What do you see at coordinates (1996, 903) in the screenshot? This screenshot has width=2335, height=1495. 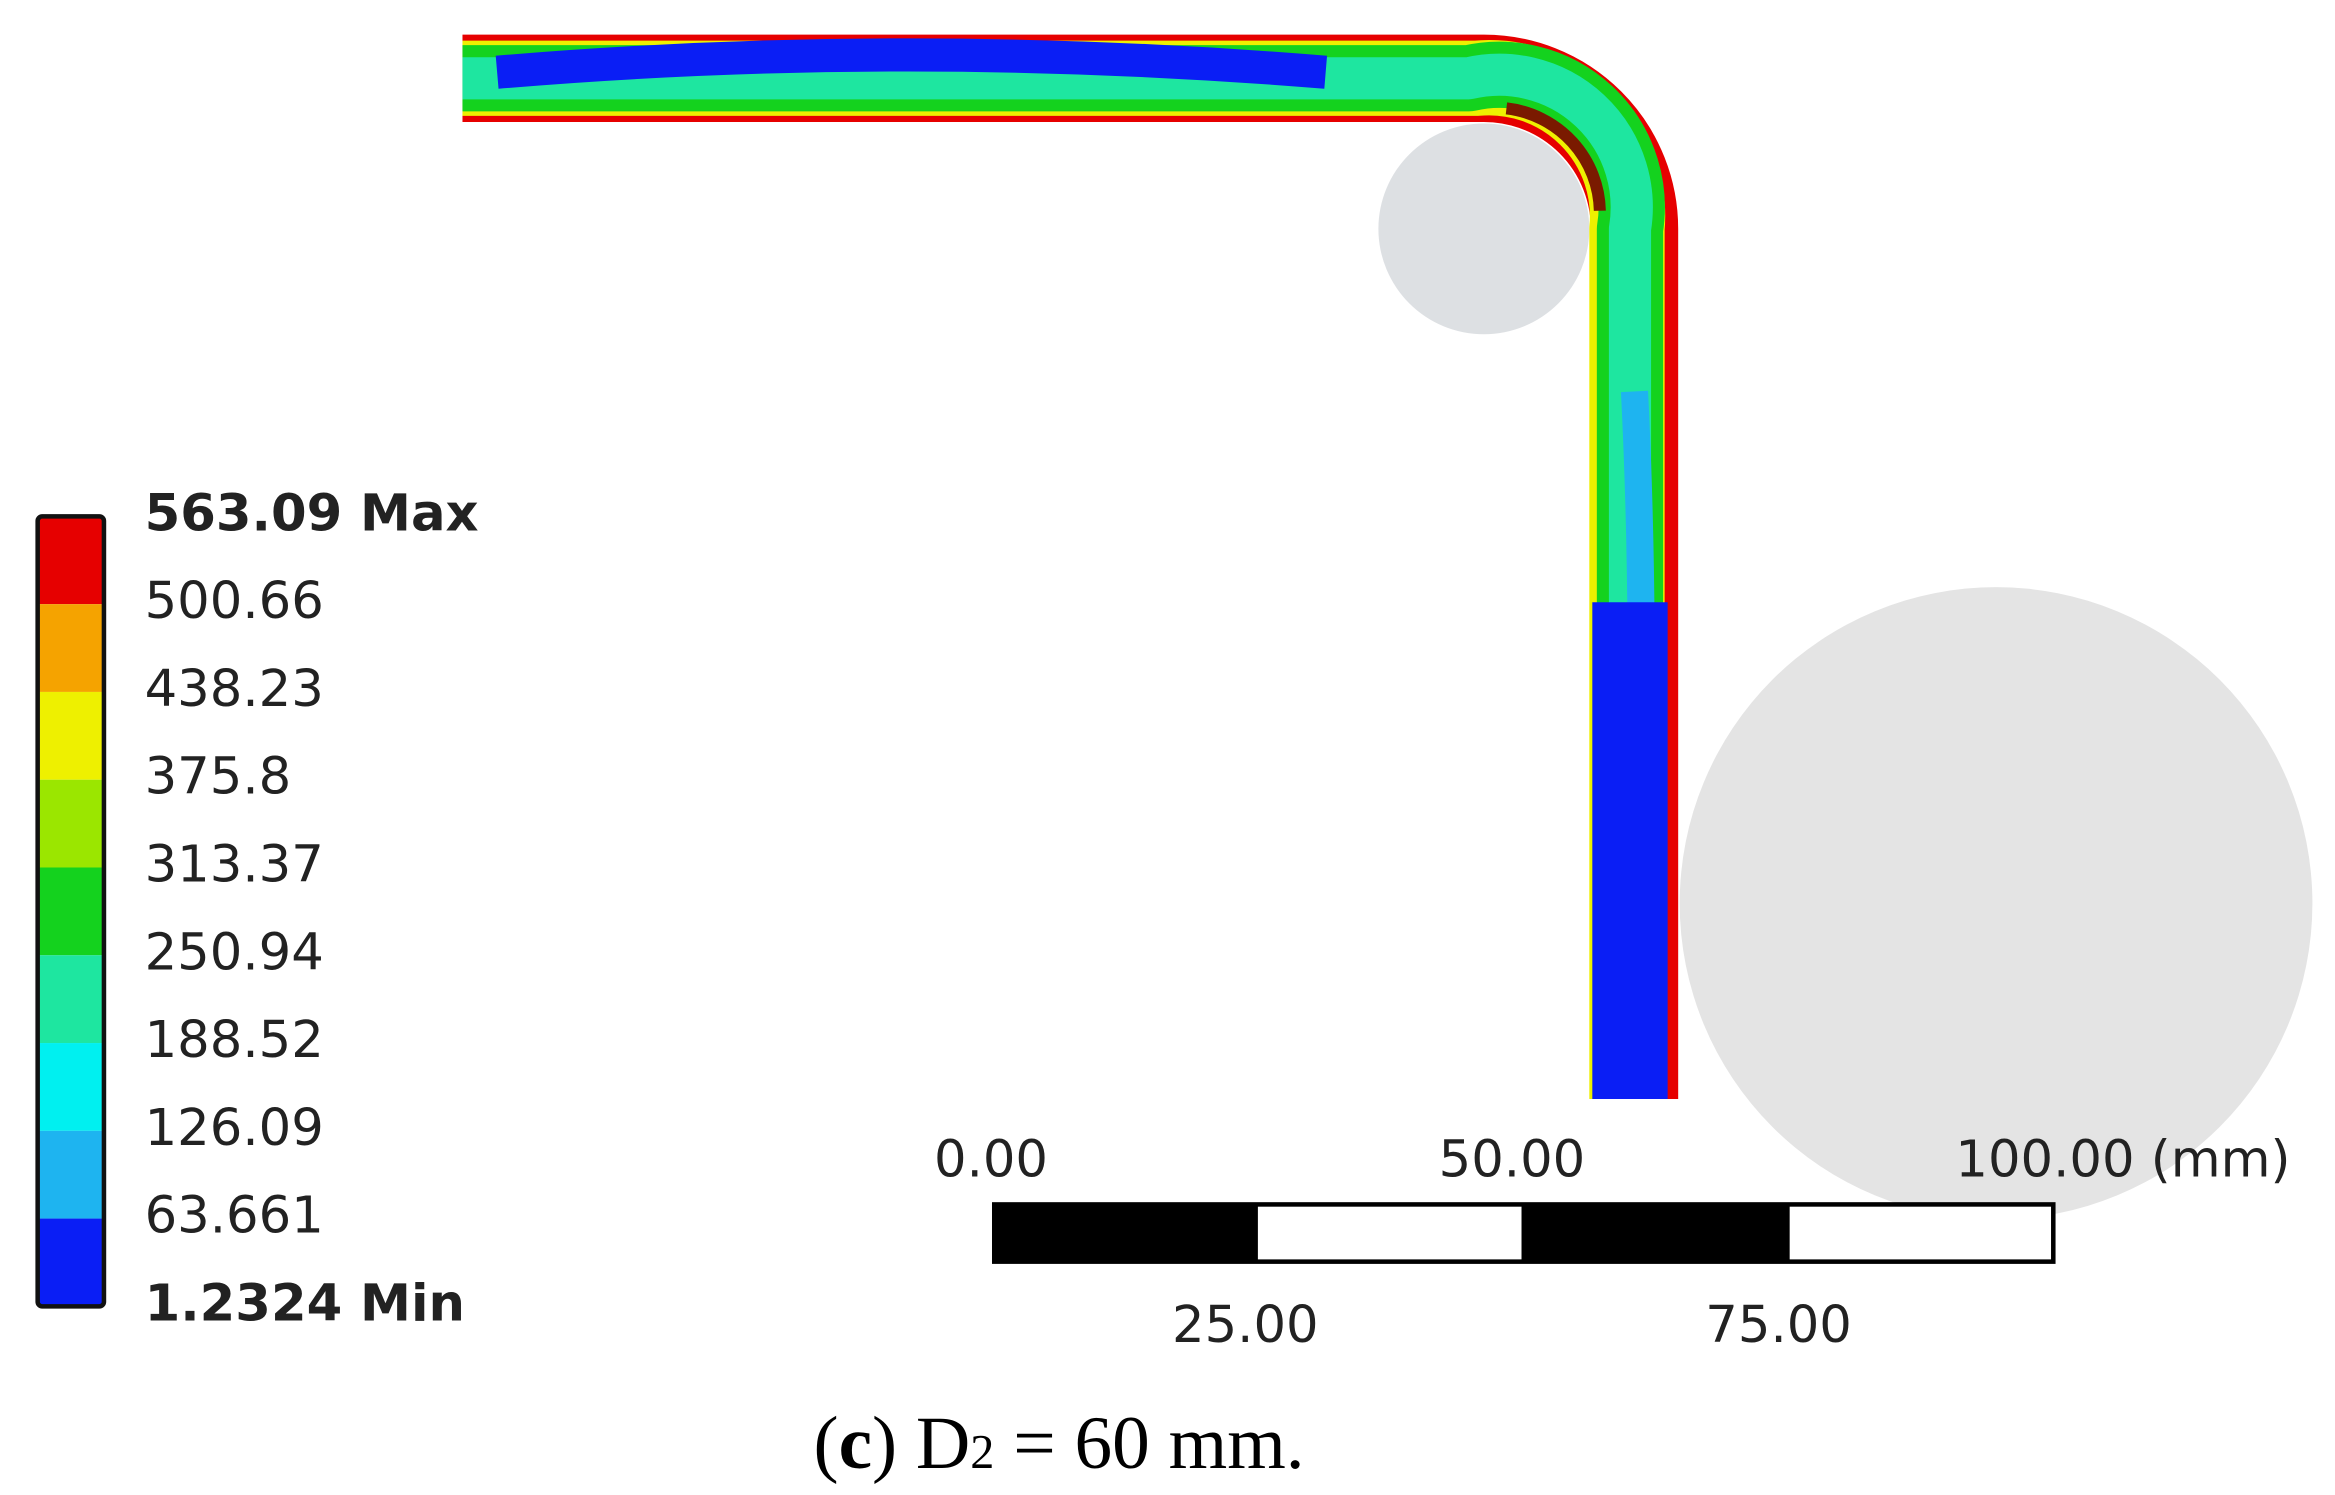 I see `large-roller` at bounding box center [1996, 903].